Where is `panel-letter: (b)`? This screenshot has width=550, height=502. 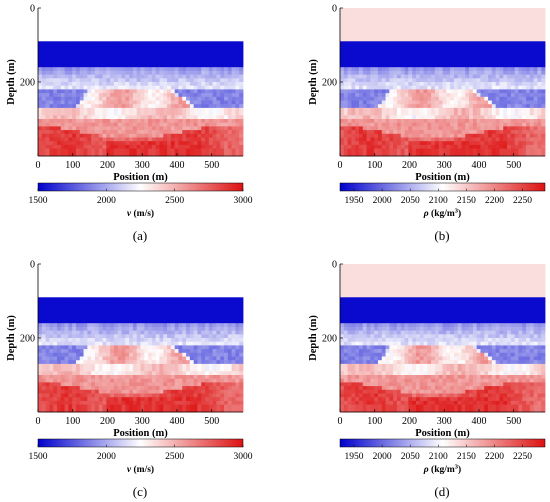
panel-letter: (b) is located at coordinates (441, 235).